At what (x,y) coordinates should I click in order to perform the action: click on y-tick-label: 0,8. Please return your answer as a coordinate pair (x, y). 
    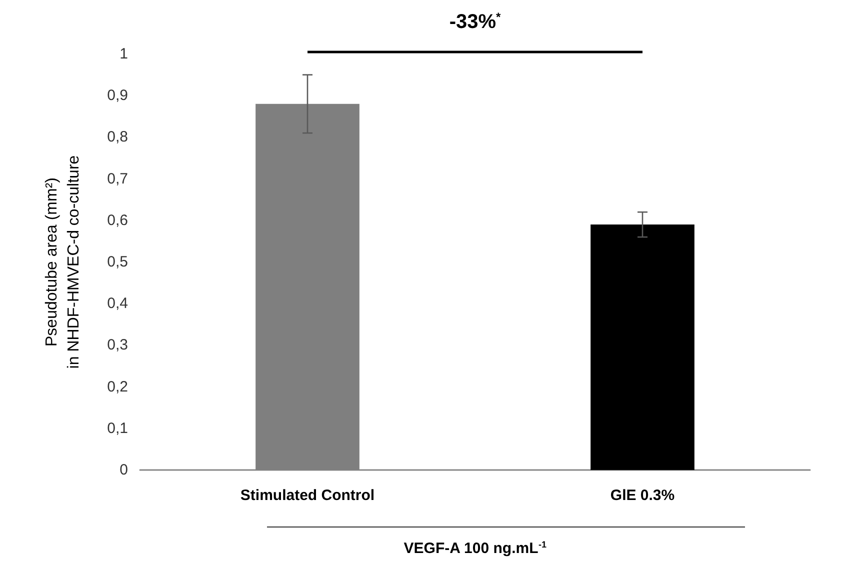
    Looking at the image, I should click on (117, 137).